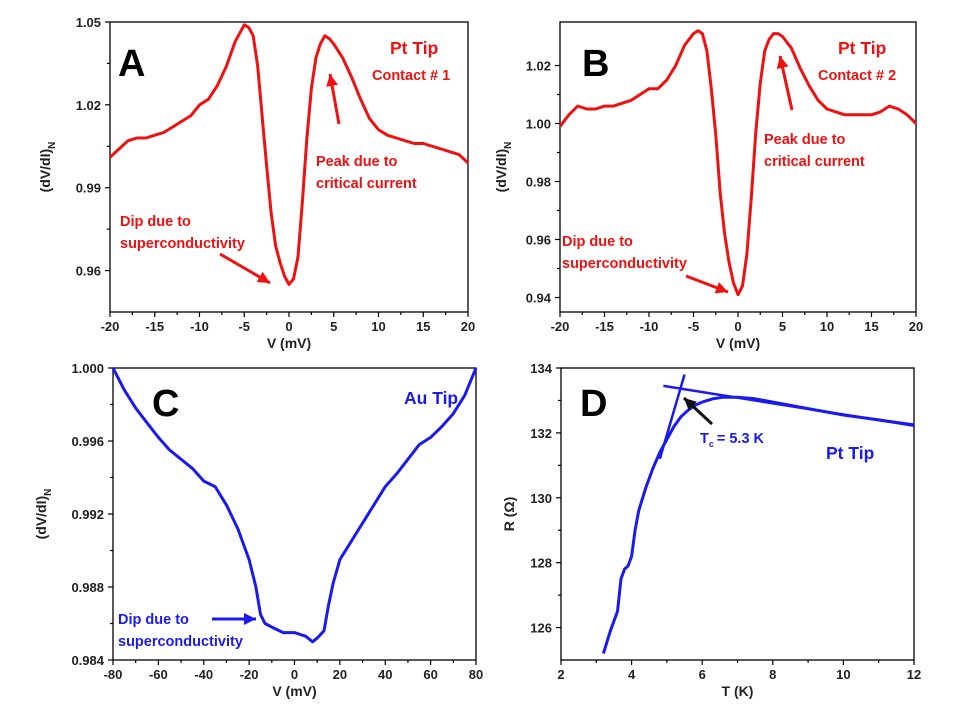 The image size is (960, 720). I want to click on x-tick-label: -60, so click(158, 674).